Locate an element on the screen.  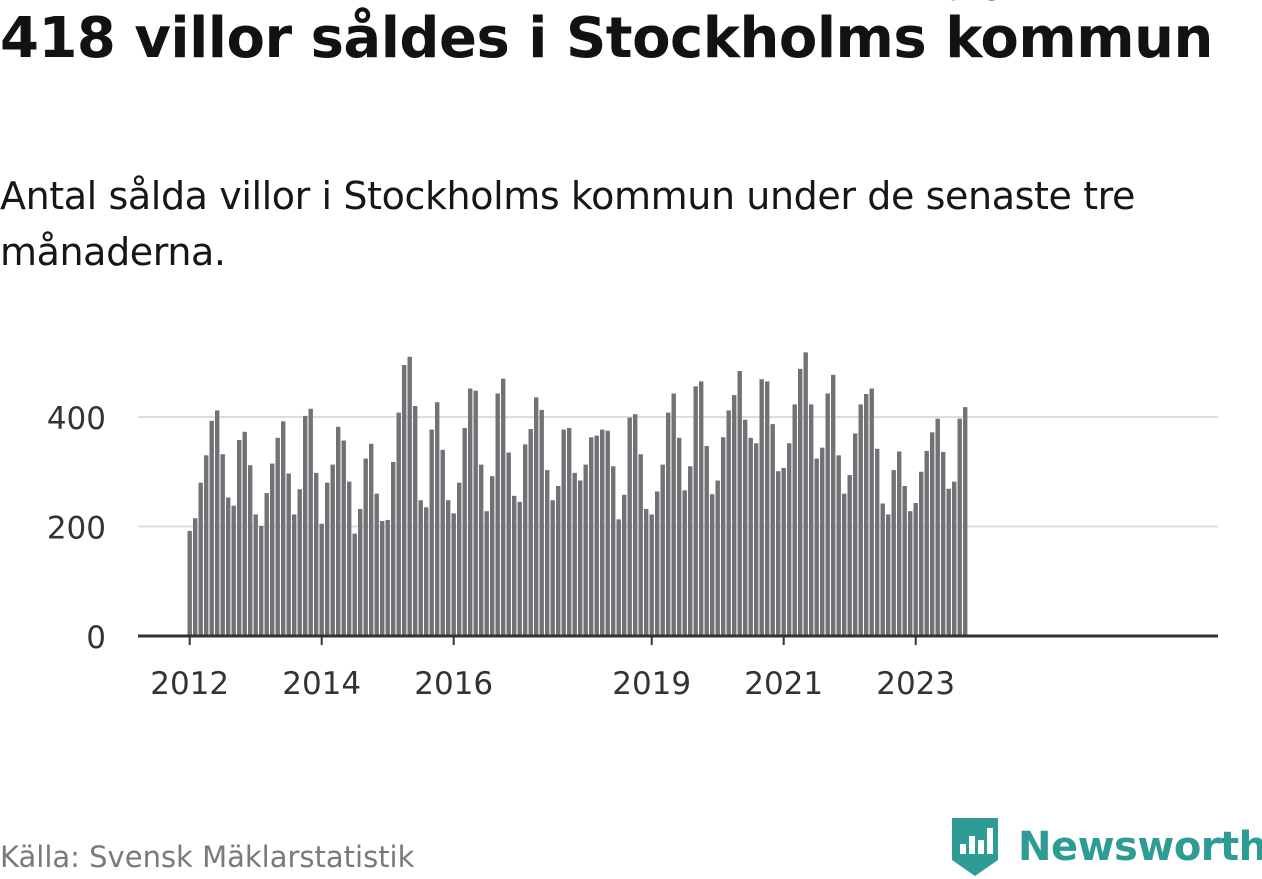
highlight-value-label: 418 is located at coordinates (970, 4).